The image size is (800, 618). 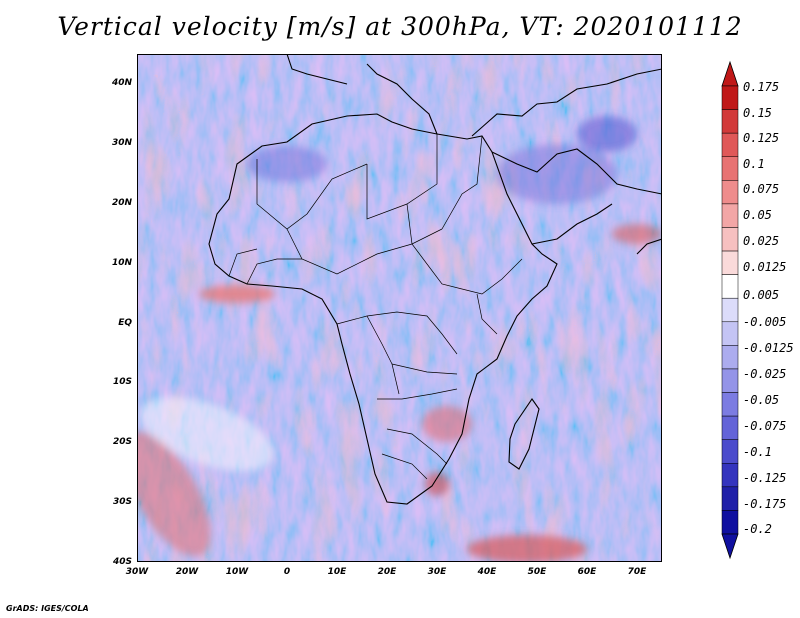 I want to click on x-axis-label: 30E, so click(x=437, y=572).